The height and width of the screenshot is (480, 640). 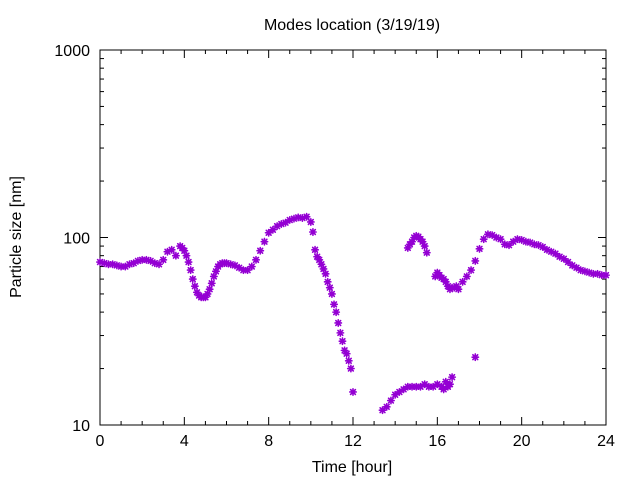 I want to click on x-tick-label: 0, so click(x=100, y=441).